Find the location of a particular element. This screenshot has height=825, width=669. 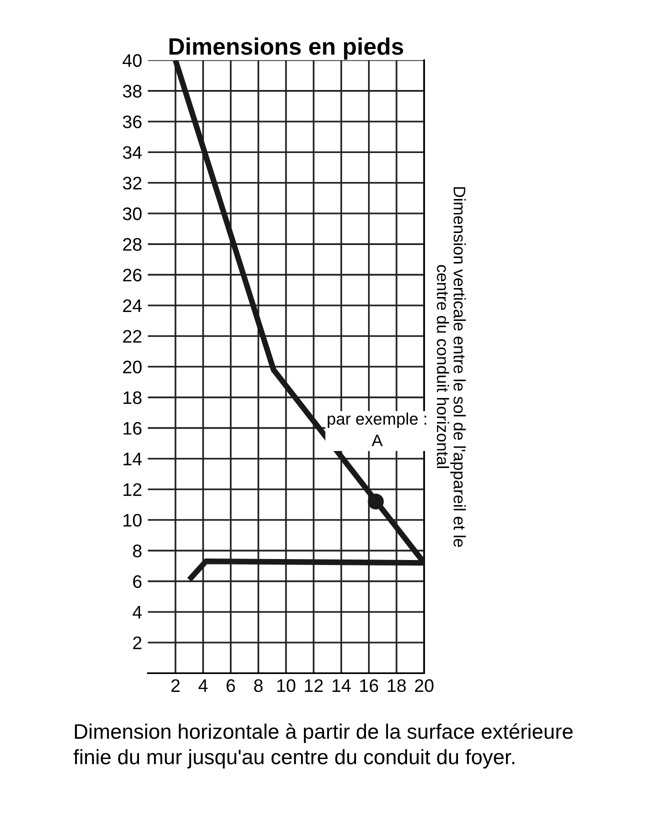

x-tick-label: 12 is located at coordinates (313, 685).